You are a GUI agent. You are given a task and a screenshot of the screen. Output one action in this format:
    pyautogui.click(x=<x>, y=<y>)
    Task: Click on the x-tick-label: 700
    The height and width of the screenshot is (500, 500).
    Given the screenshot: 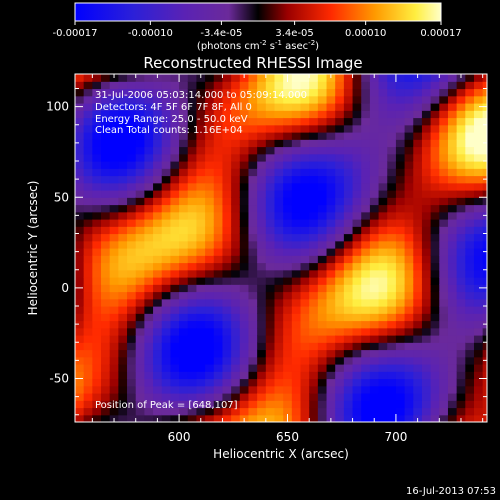 What is the action you would take?
    pyautogui.click(x=395, y=437)
    